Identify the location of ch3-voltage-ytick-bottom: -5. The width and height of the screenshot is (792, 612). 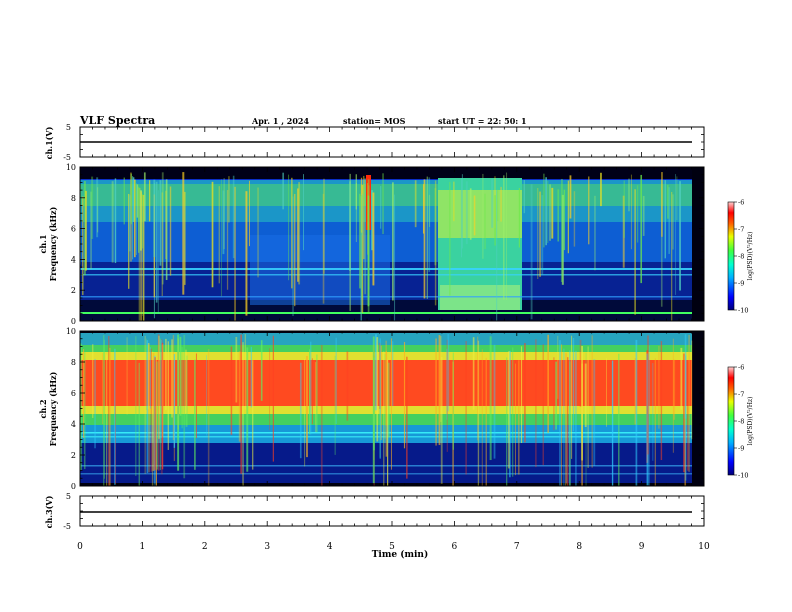
(67, 526).